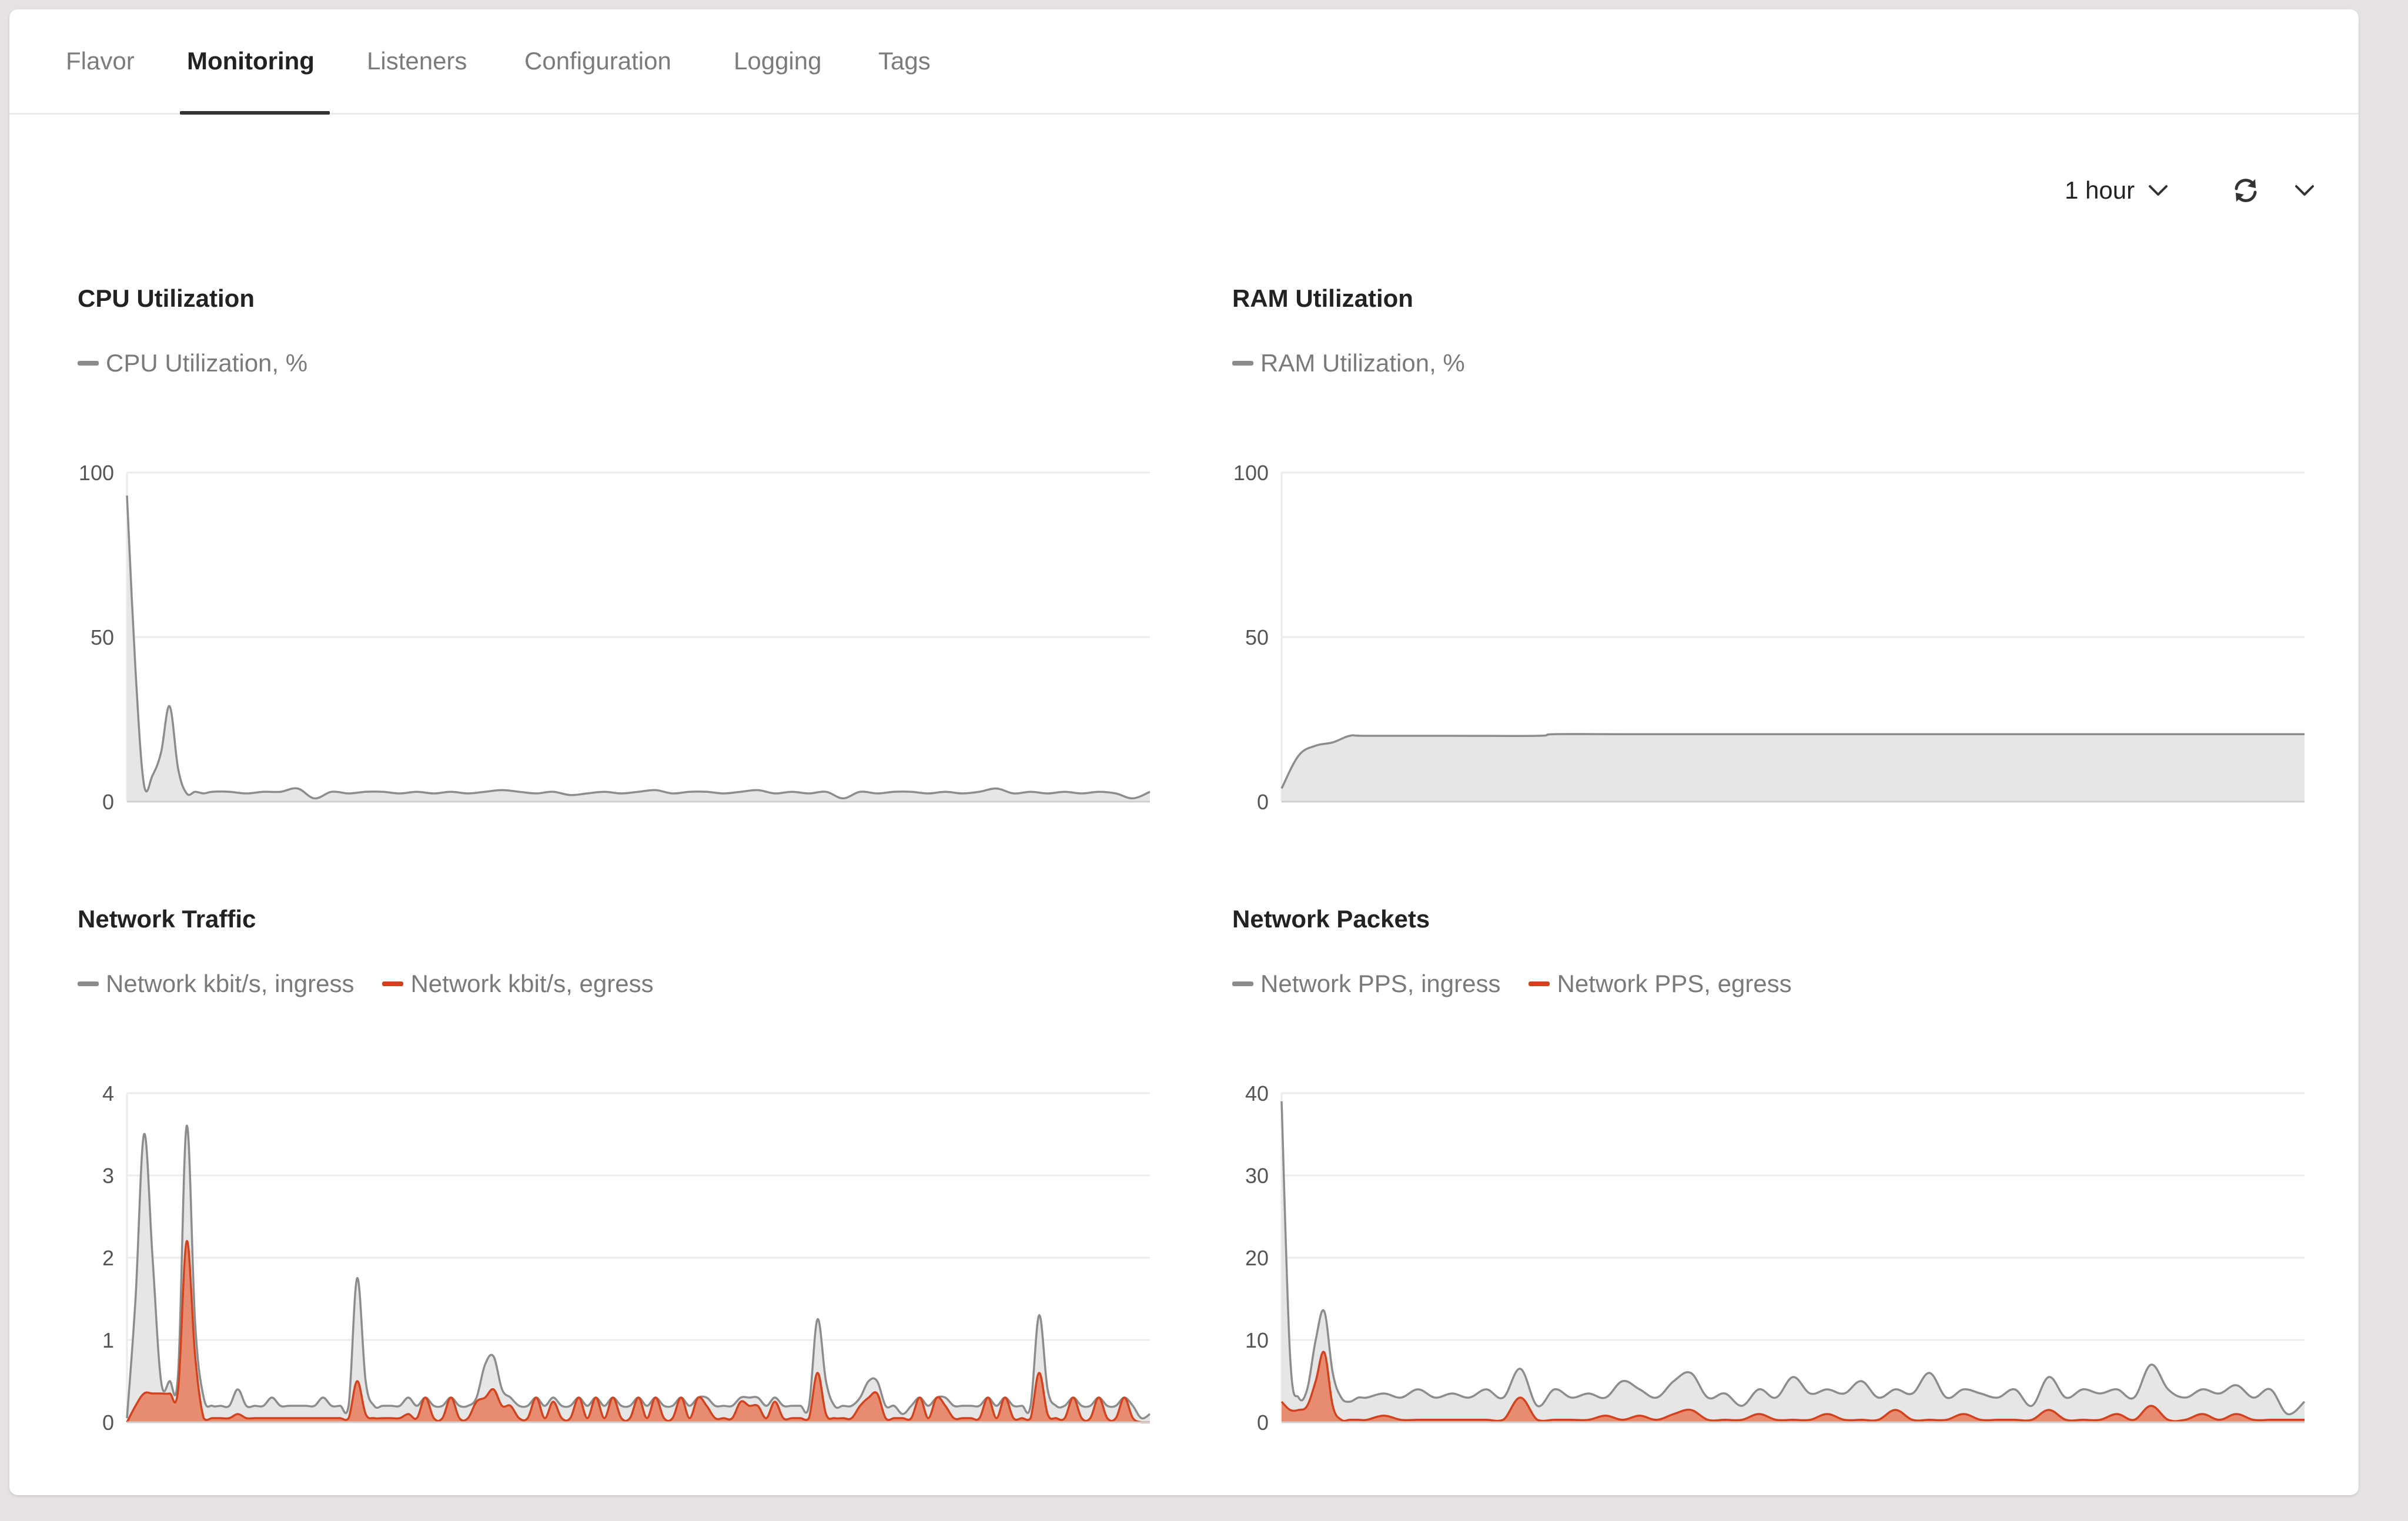 The image size is (2408, 1521). What do you see at coordinates (2100, 190) in the screenshot?
I see `time-range-value: 1 hour` at bounding box center [2100, 190].